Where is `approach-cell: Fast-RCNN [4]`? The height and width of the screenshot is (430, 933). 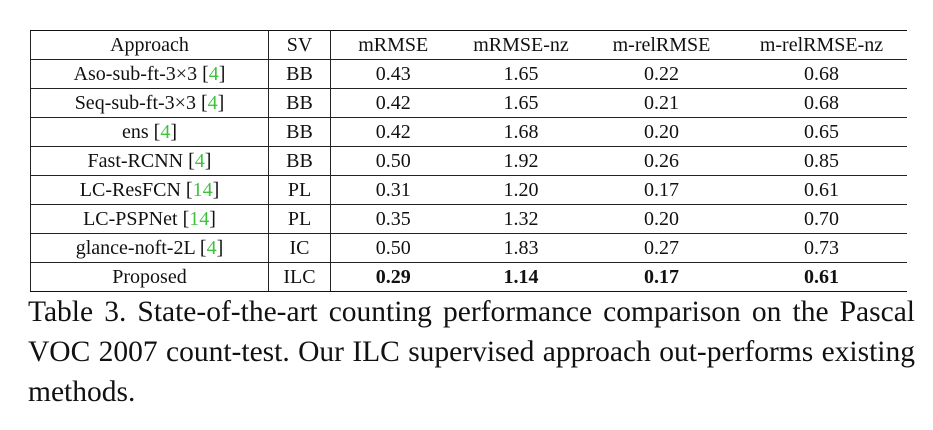 approach-cell: Fast-RCNN [4] is located at coordinates (149, 161).